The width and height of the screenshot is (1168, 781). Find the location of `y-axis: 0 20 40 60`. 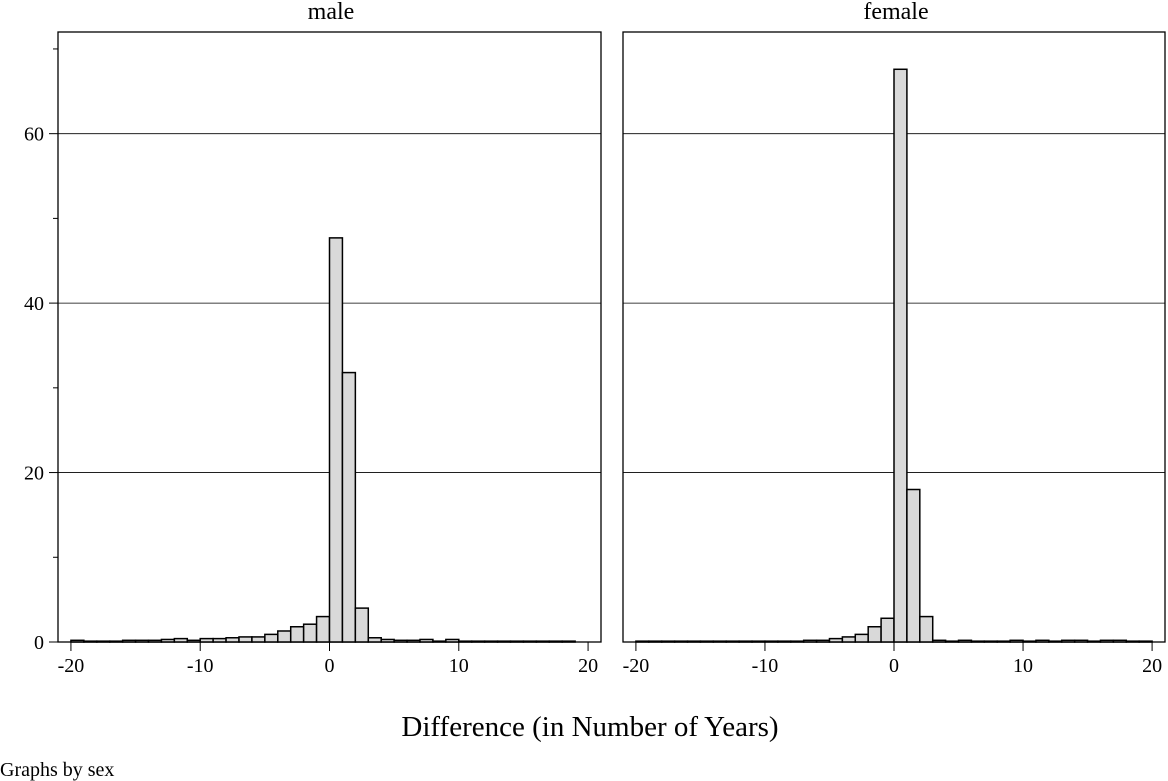

y-axis: 0 20 40 60 is located at coordinates (41, 351).